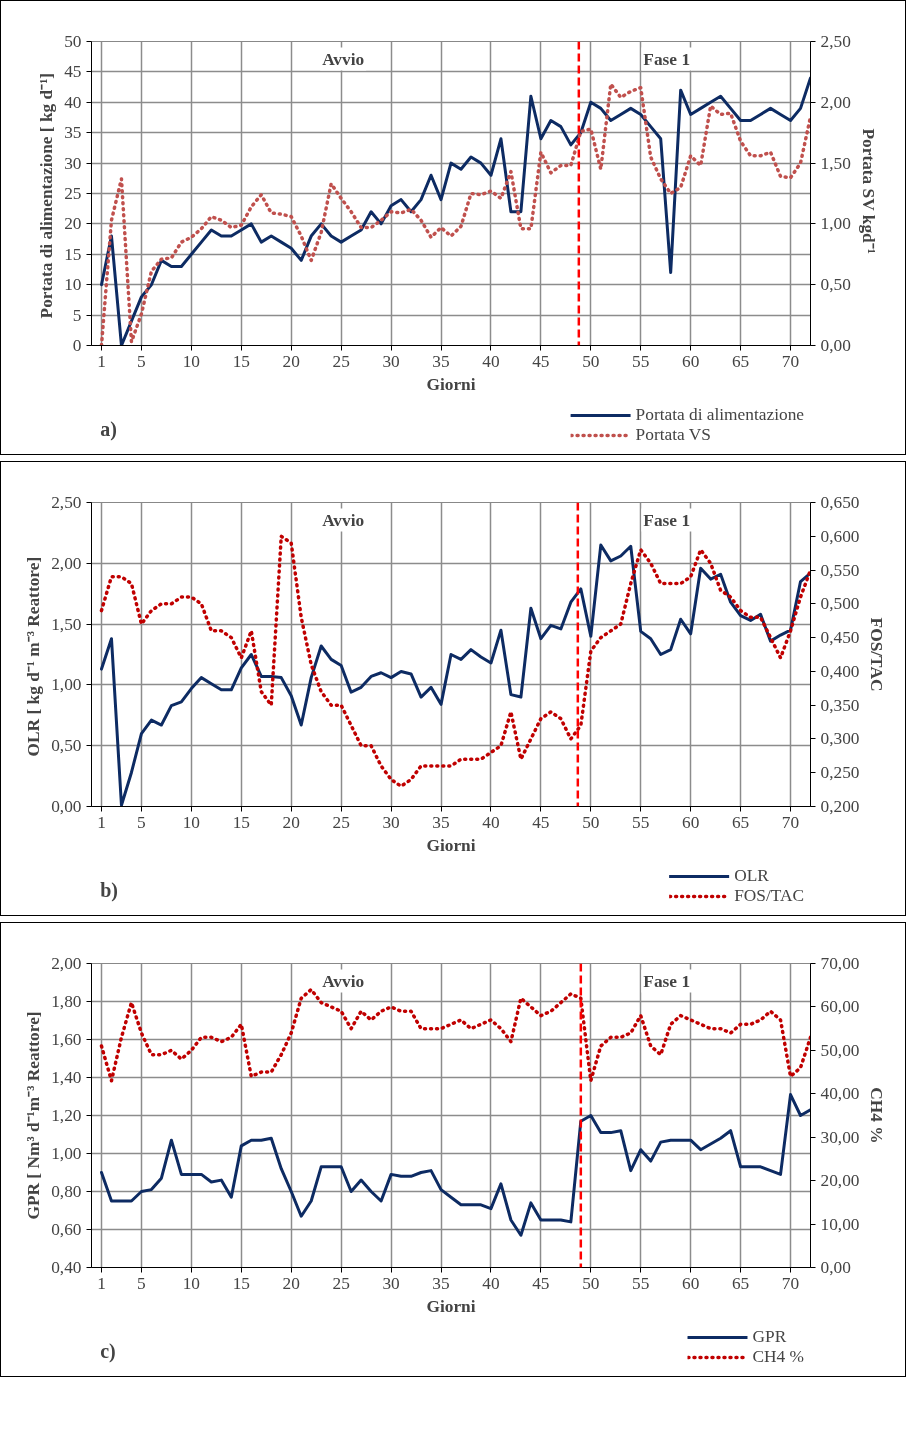 The height and width of the screenshot is (1441, 912). I want to click on y2-tick-label: 0,450, so click(840, 638).